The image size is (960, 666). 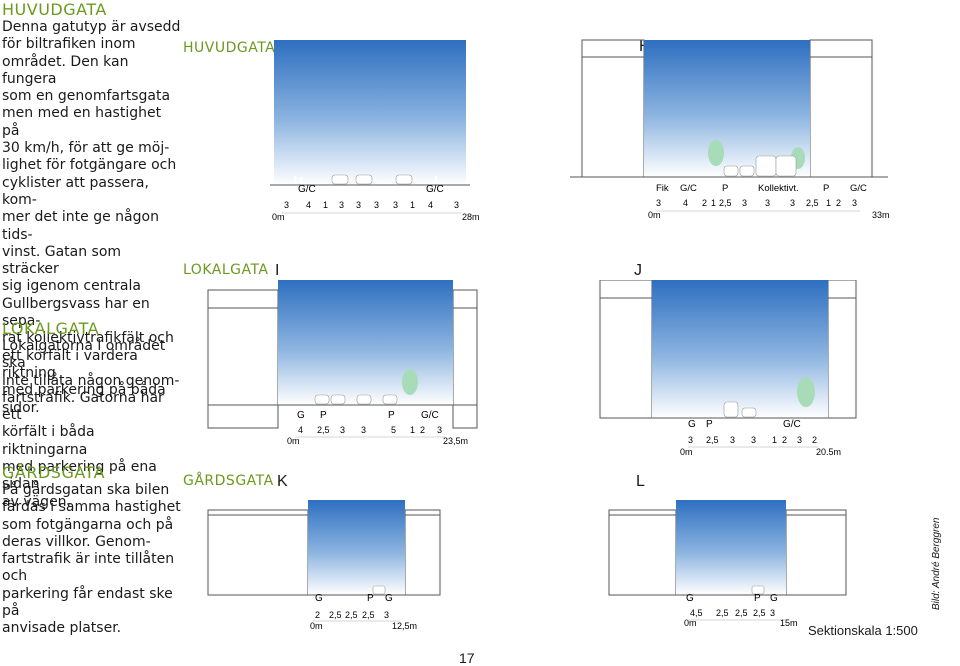 What do you see at coordinates (828, 452) in the screenshot?
I see `scale-end: 20.5m` at bounding box center [828, 452].